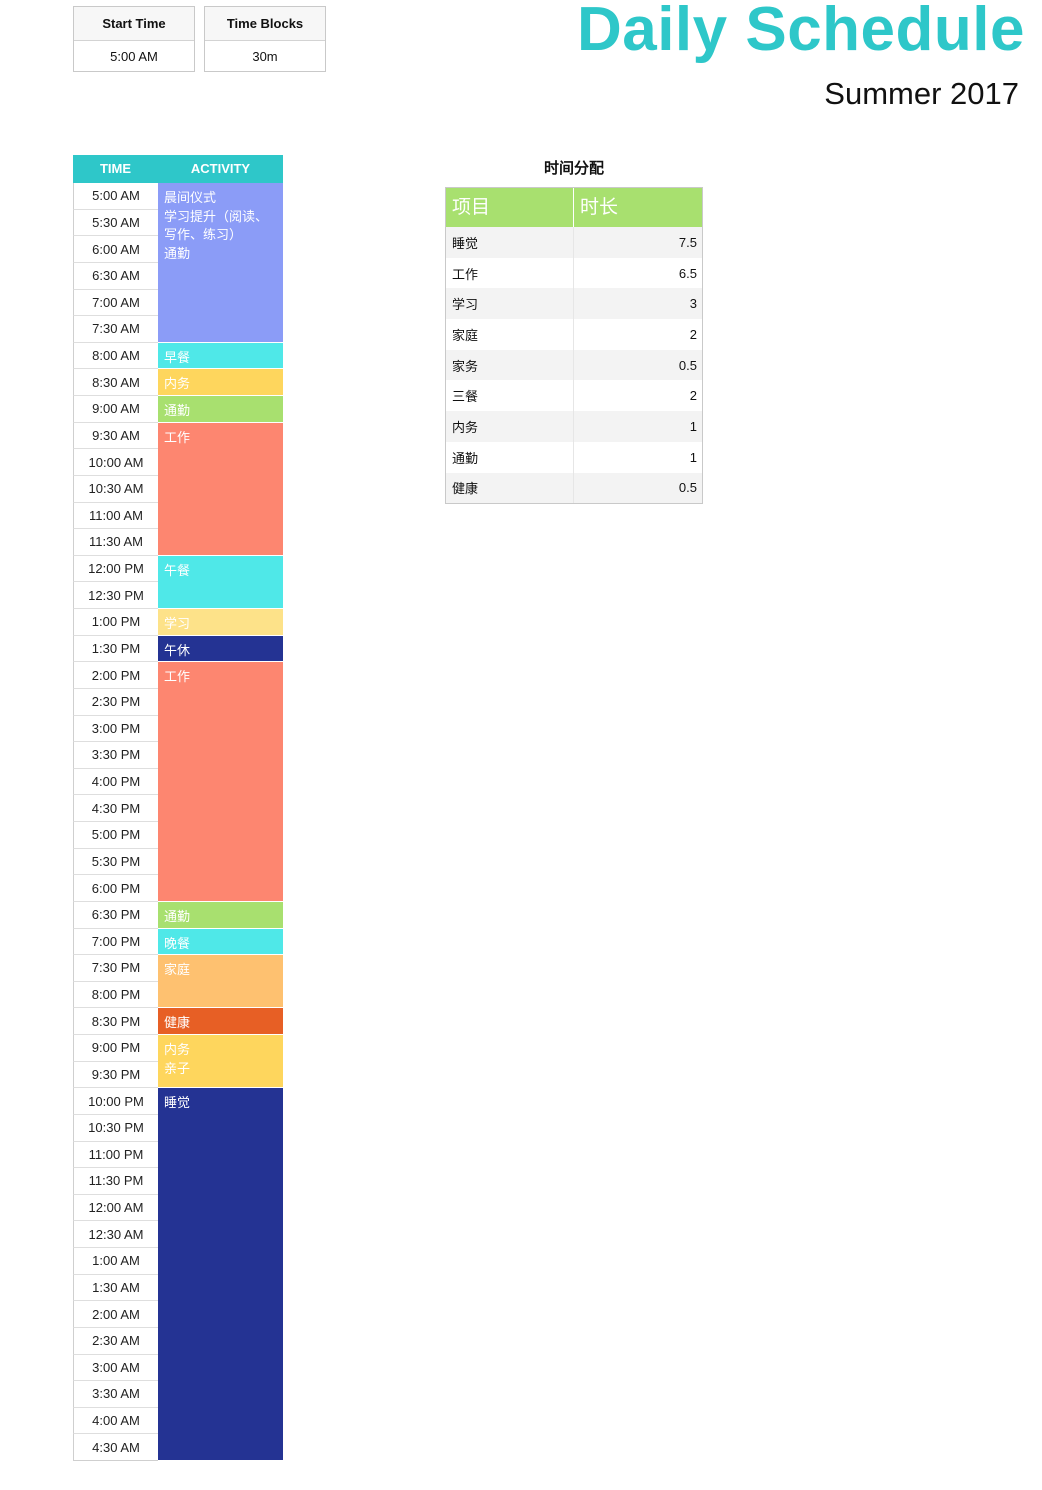 This screenshot has width=1042, height=1490. I want to click on distribution-row: 工作 6.5, so click(574, 273).